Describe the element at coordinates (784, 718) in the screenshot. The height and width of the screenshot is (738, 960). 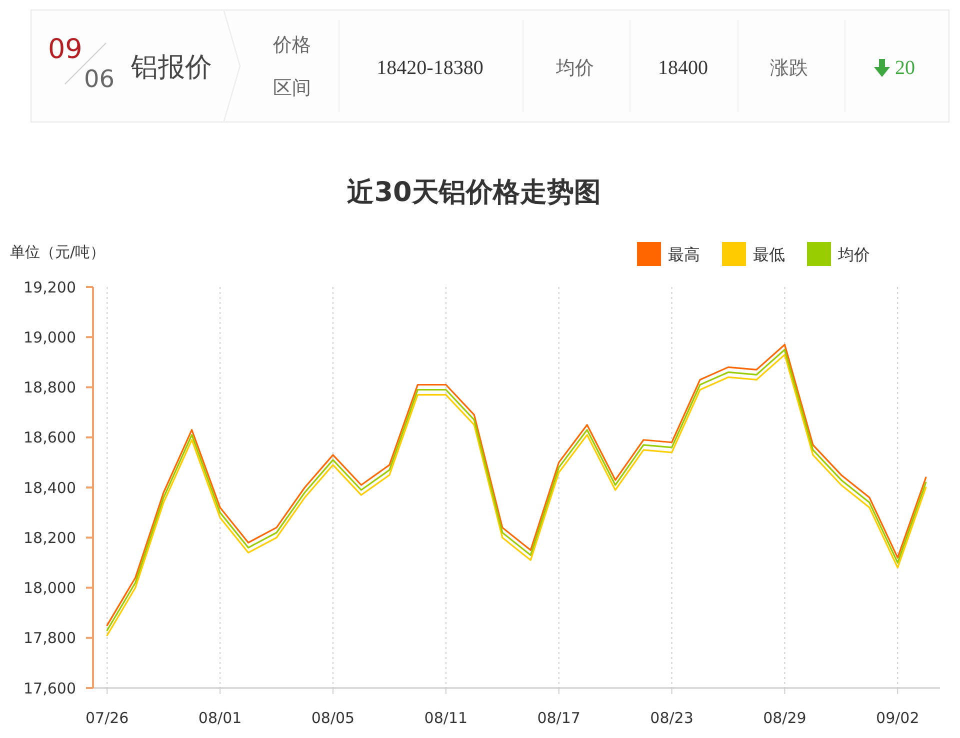
I see `x-tick-label: 08/29` at that location.